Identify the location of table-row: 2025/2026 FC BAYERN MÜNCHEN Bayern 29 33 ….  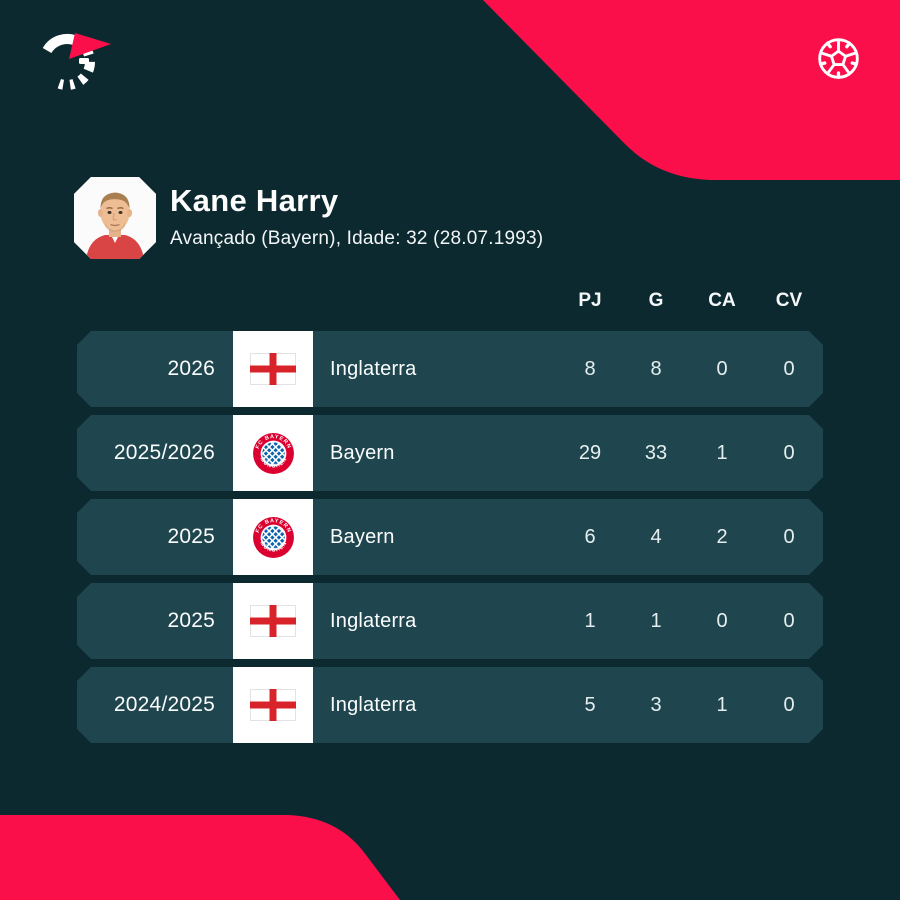
(450, 453).